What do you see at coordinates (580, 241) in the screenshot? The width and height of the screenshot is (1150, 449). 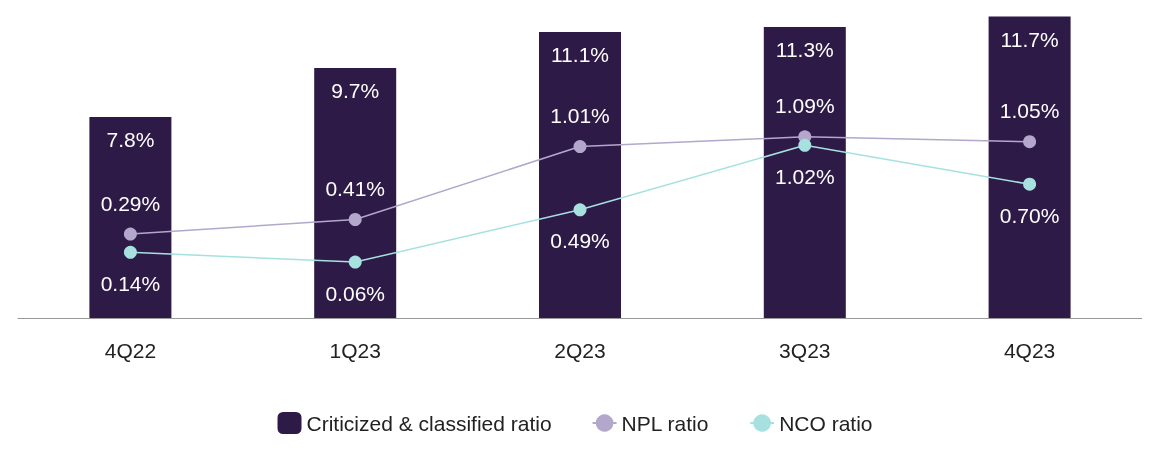 I see `data-label: 0.49%` at bounding box center [580, 241].